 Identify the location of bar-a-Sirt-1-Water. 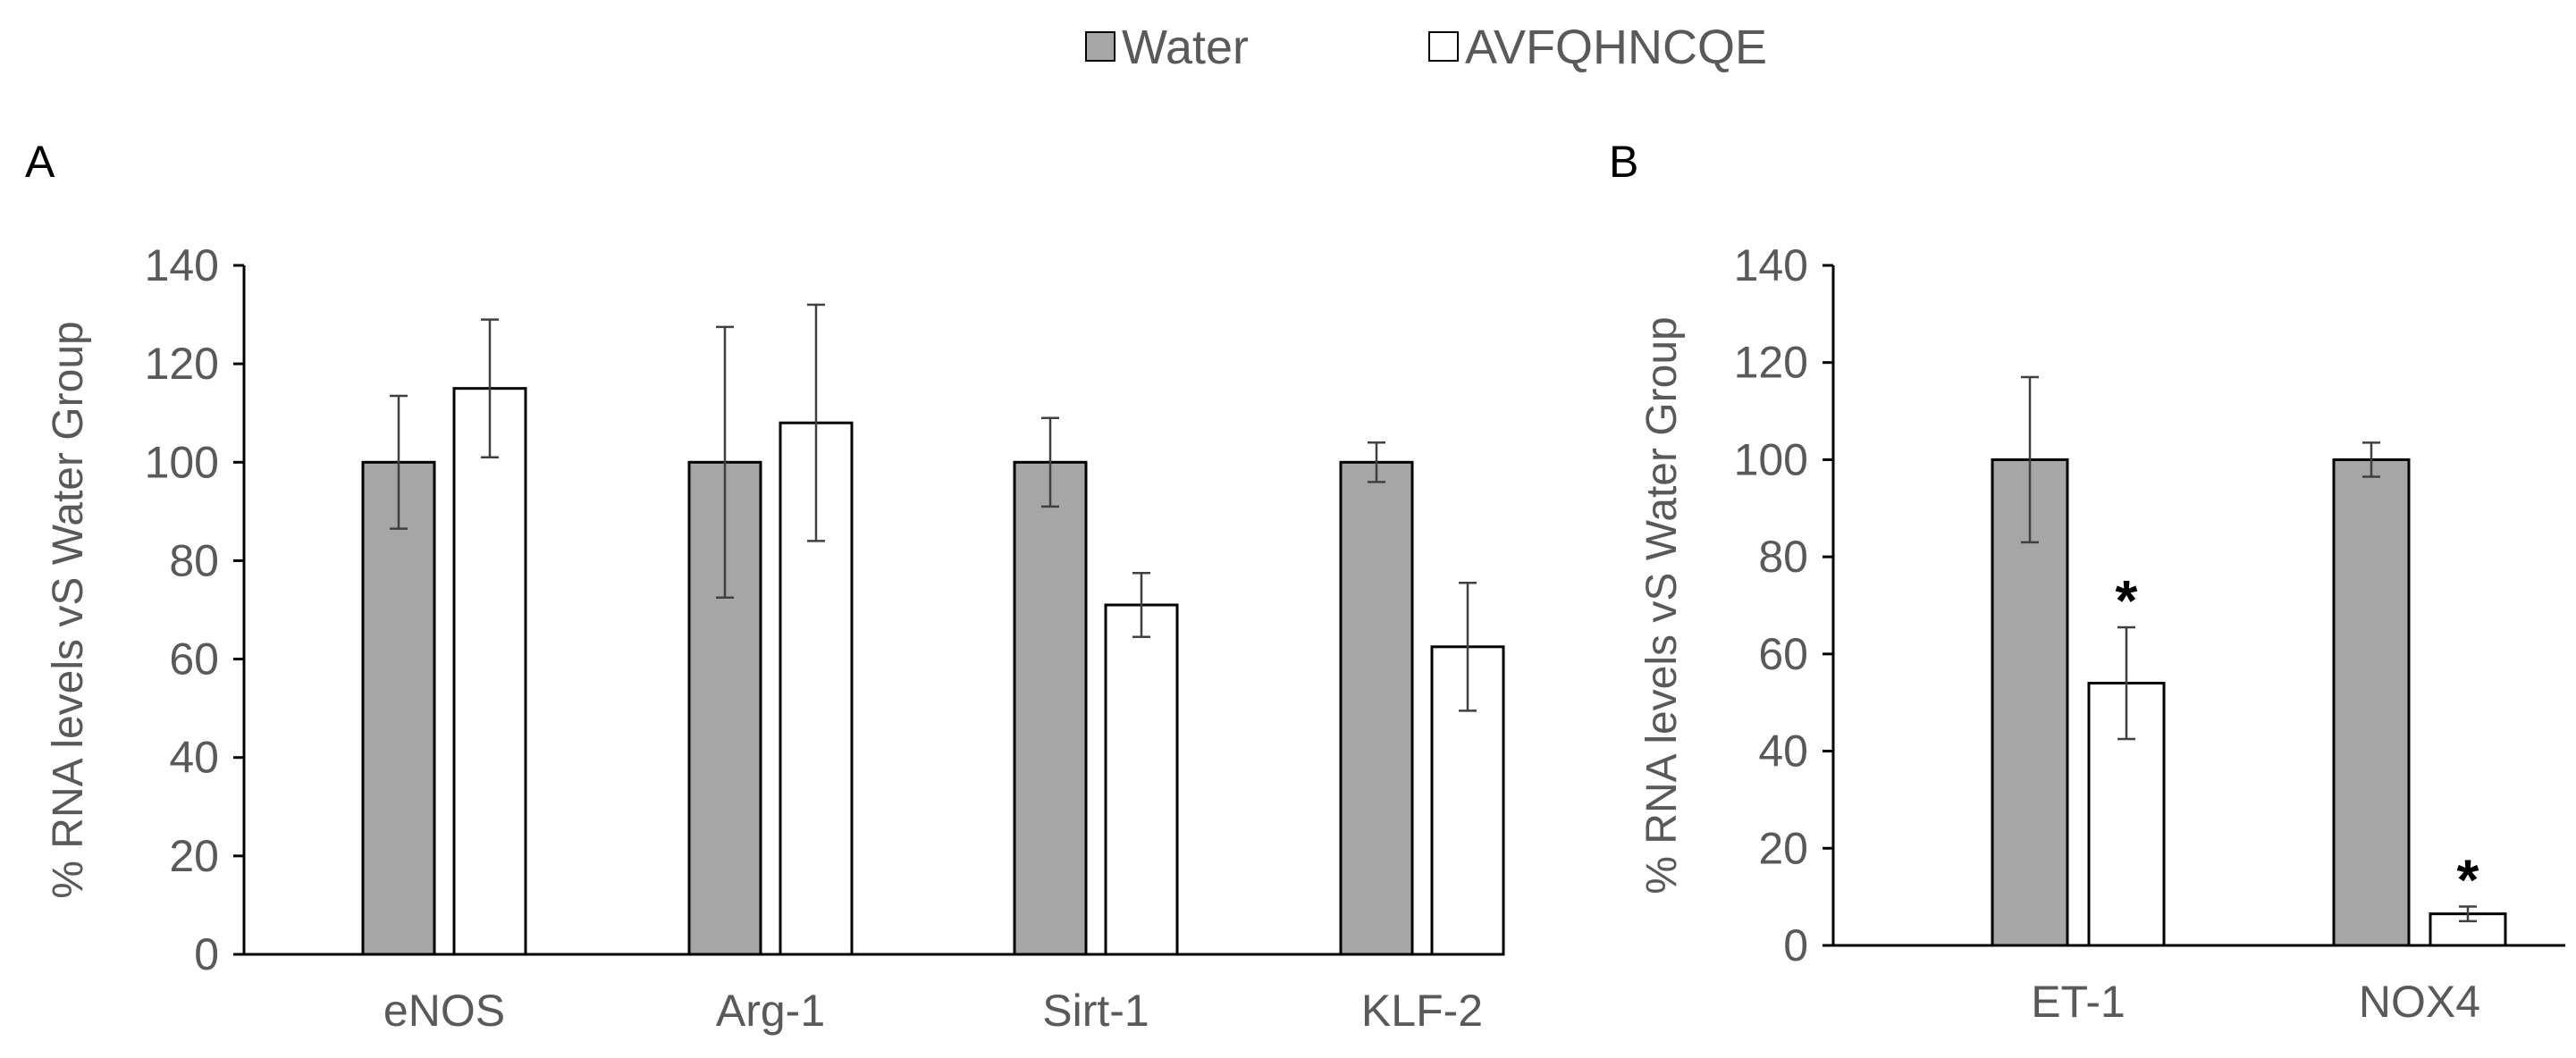
(1051, 708).